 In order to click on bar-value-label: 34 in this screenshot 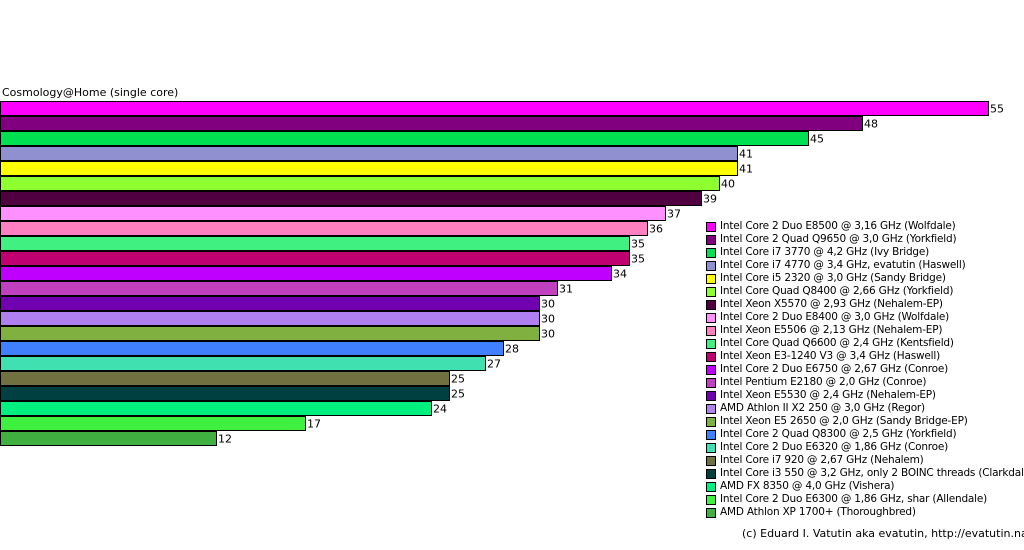, I will do `click(620, 274)`.